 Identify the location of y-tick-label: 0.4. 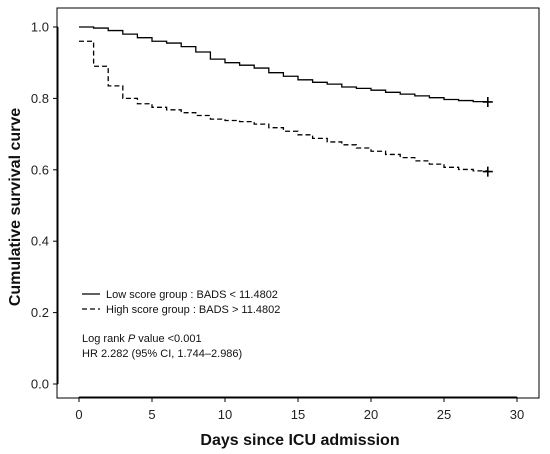
(40, 241).